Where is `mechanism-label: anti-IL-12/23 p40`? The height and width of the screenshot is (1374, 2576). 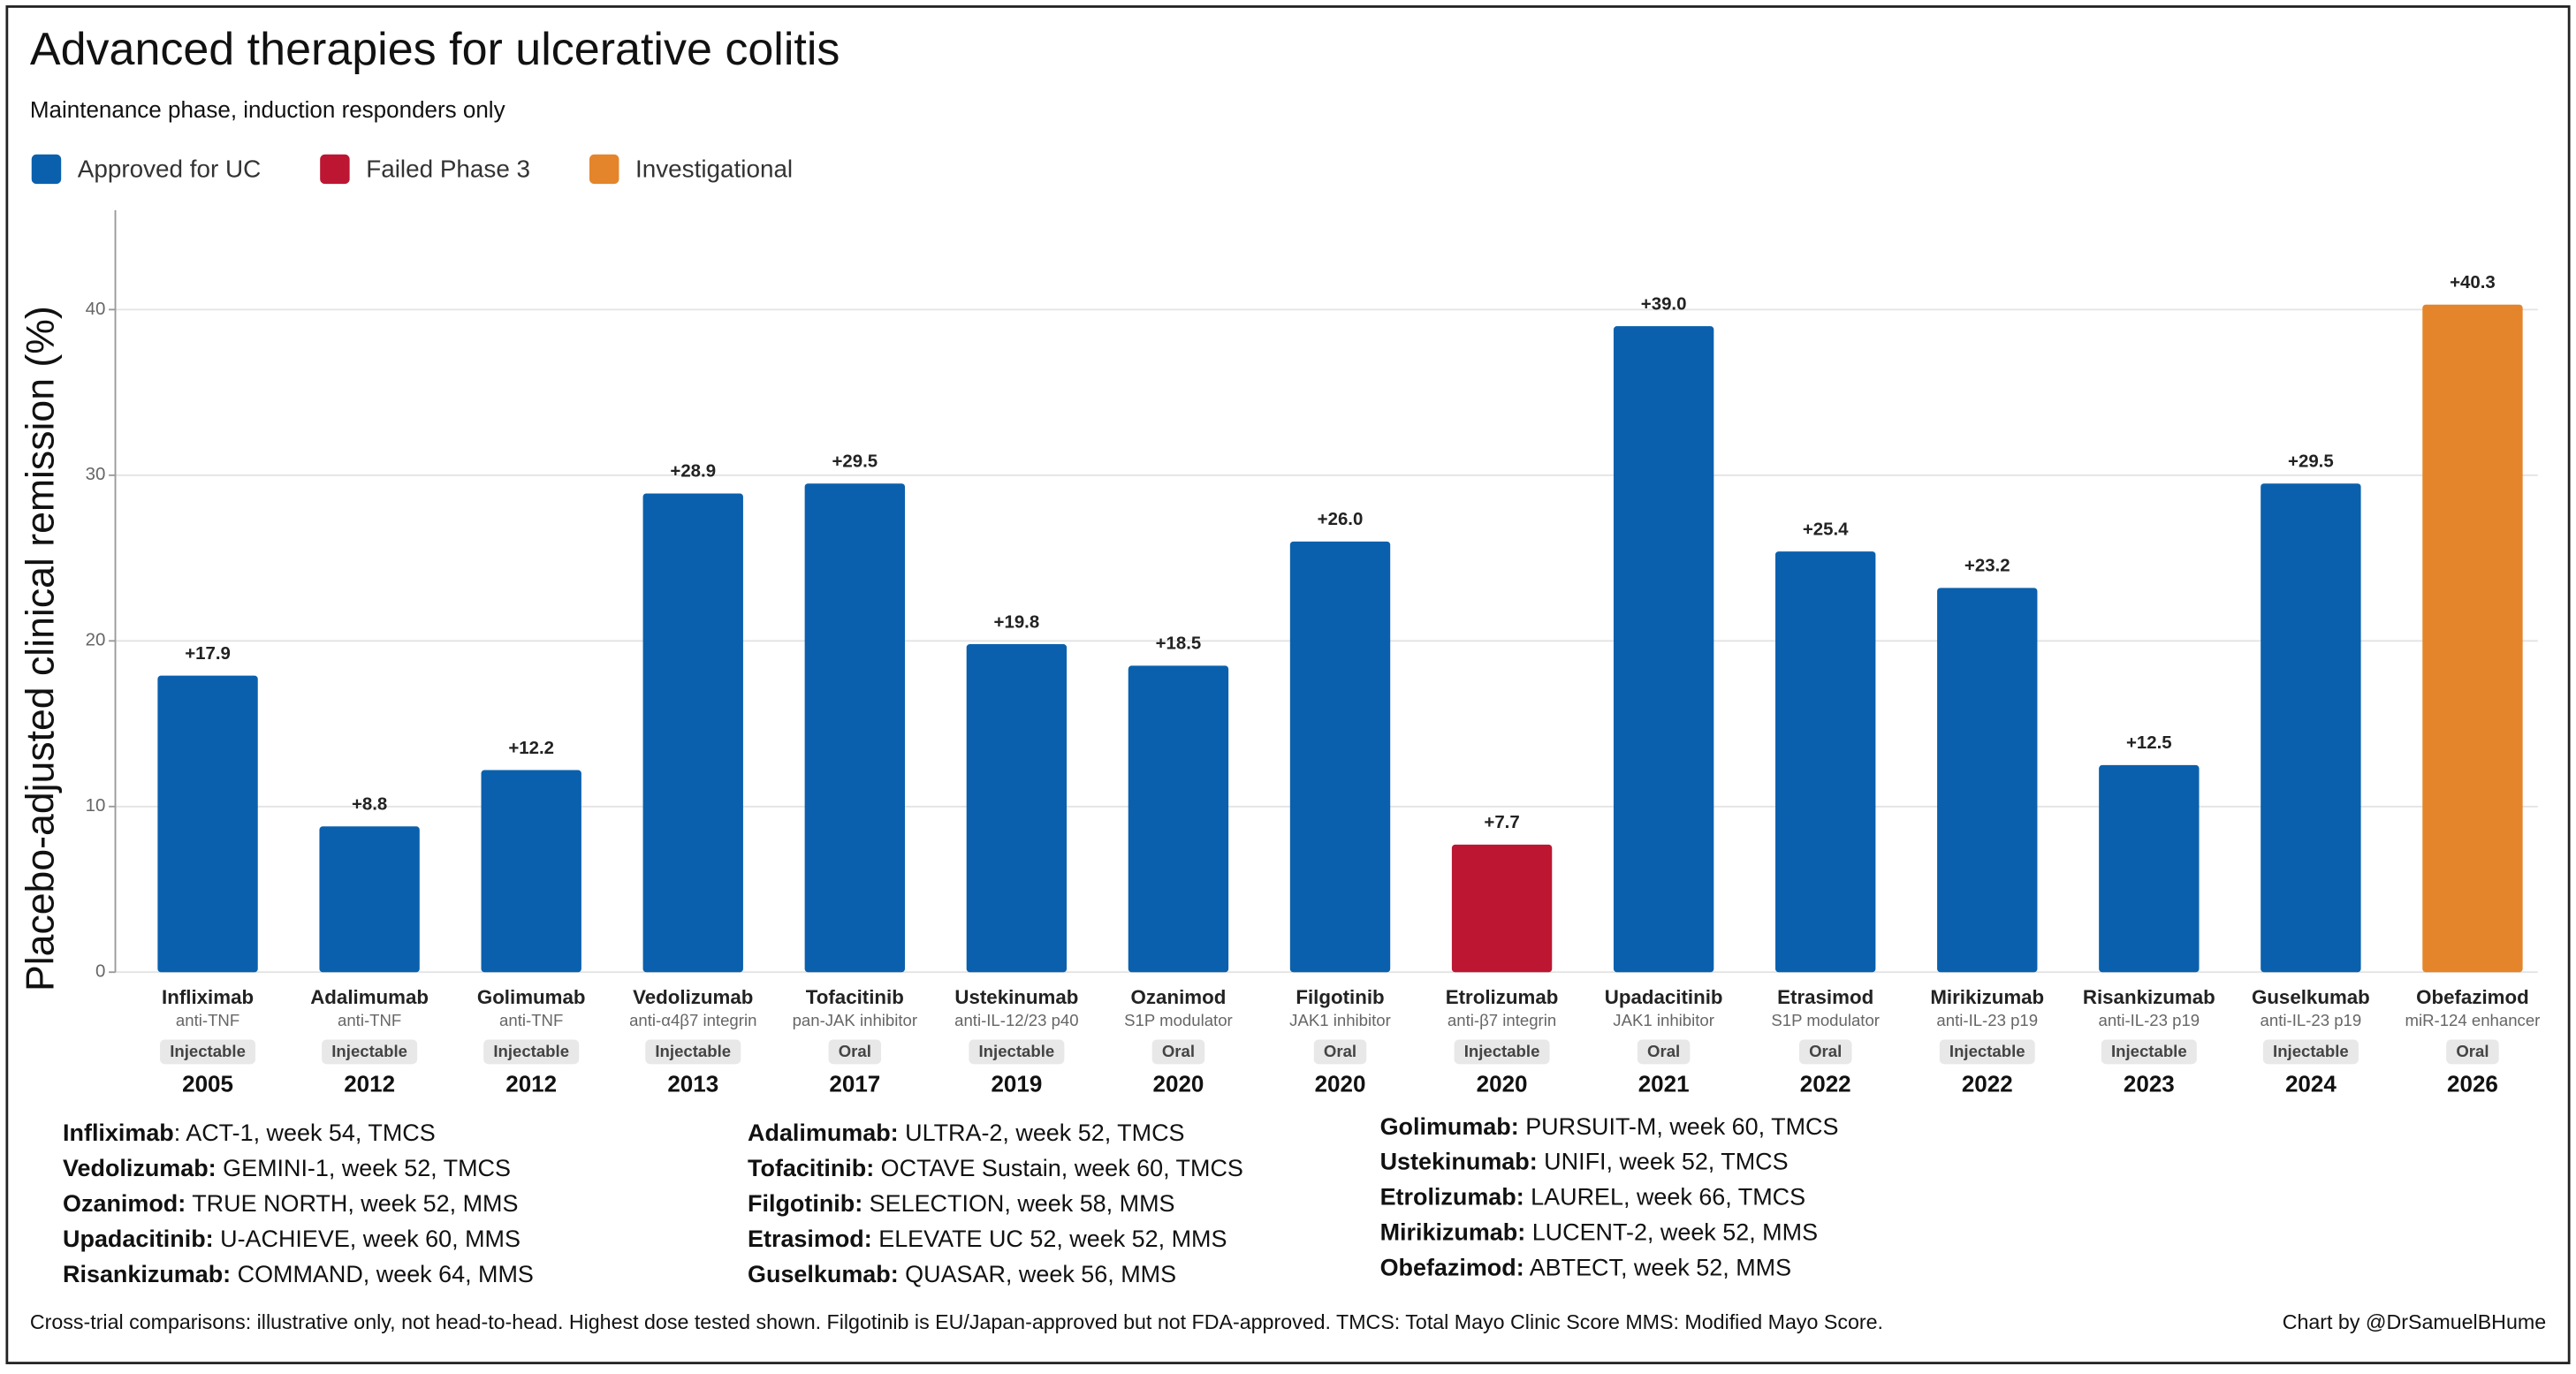
mechanism-label: anti-IL-12/23 p40 is located at coordinates (1016, 1020).